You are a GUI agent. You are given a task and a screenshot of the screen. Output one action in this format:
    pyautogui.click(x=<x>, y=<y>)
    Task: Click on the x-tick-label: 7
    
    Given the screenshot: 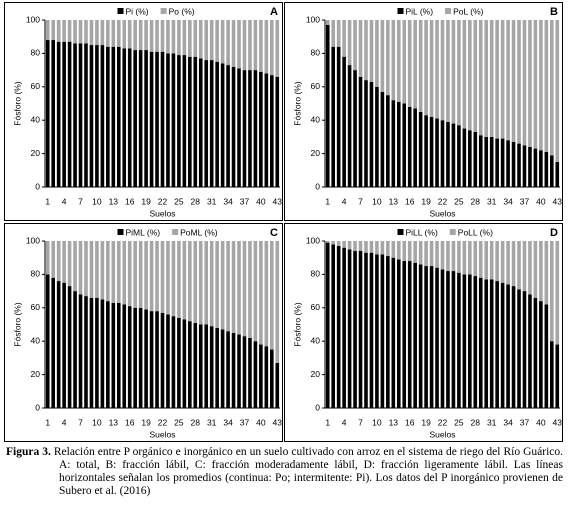 What is the action you would take?
    pyautogui.click(x=360, y=201)
    